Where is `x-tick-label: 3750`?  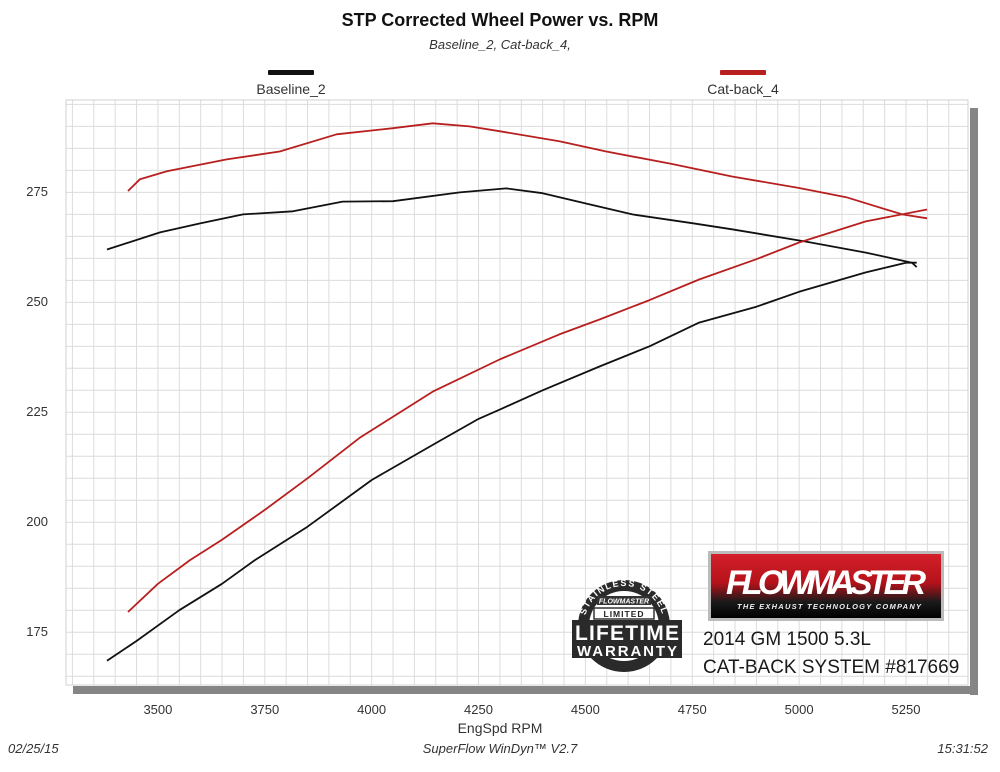
x-tick-label: 3750 is located at coordinates (265, 709).